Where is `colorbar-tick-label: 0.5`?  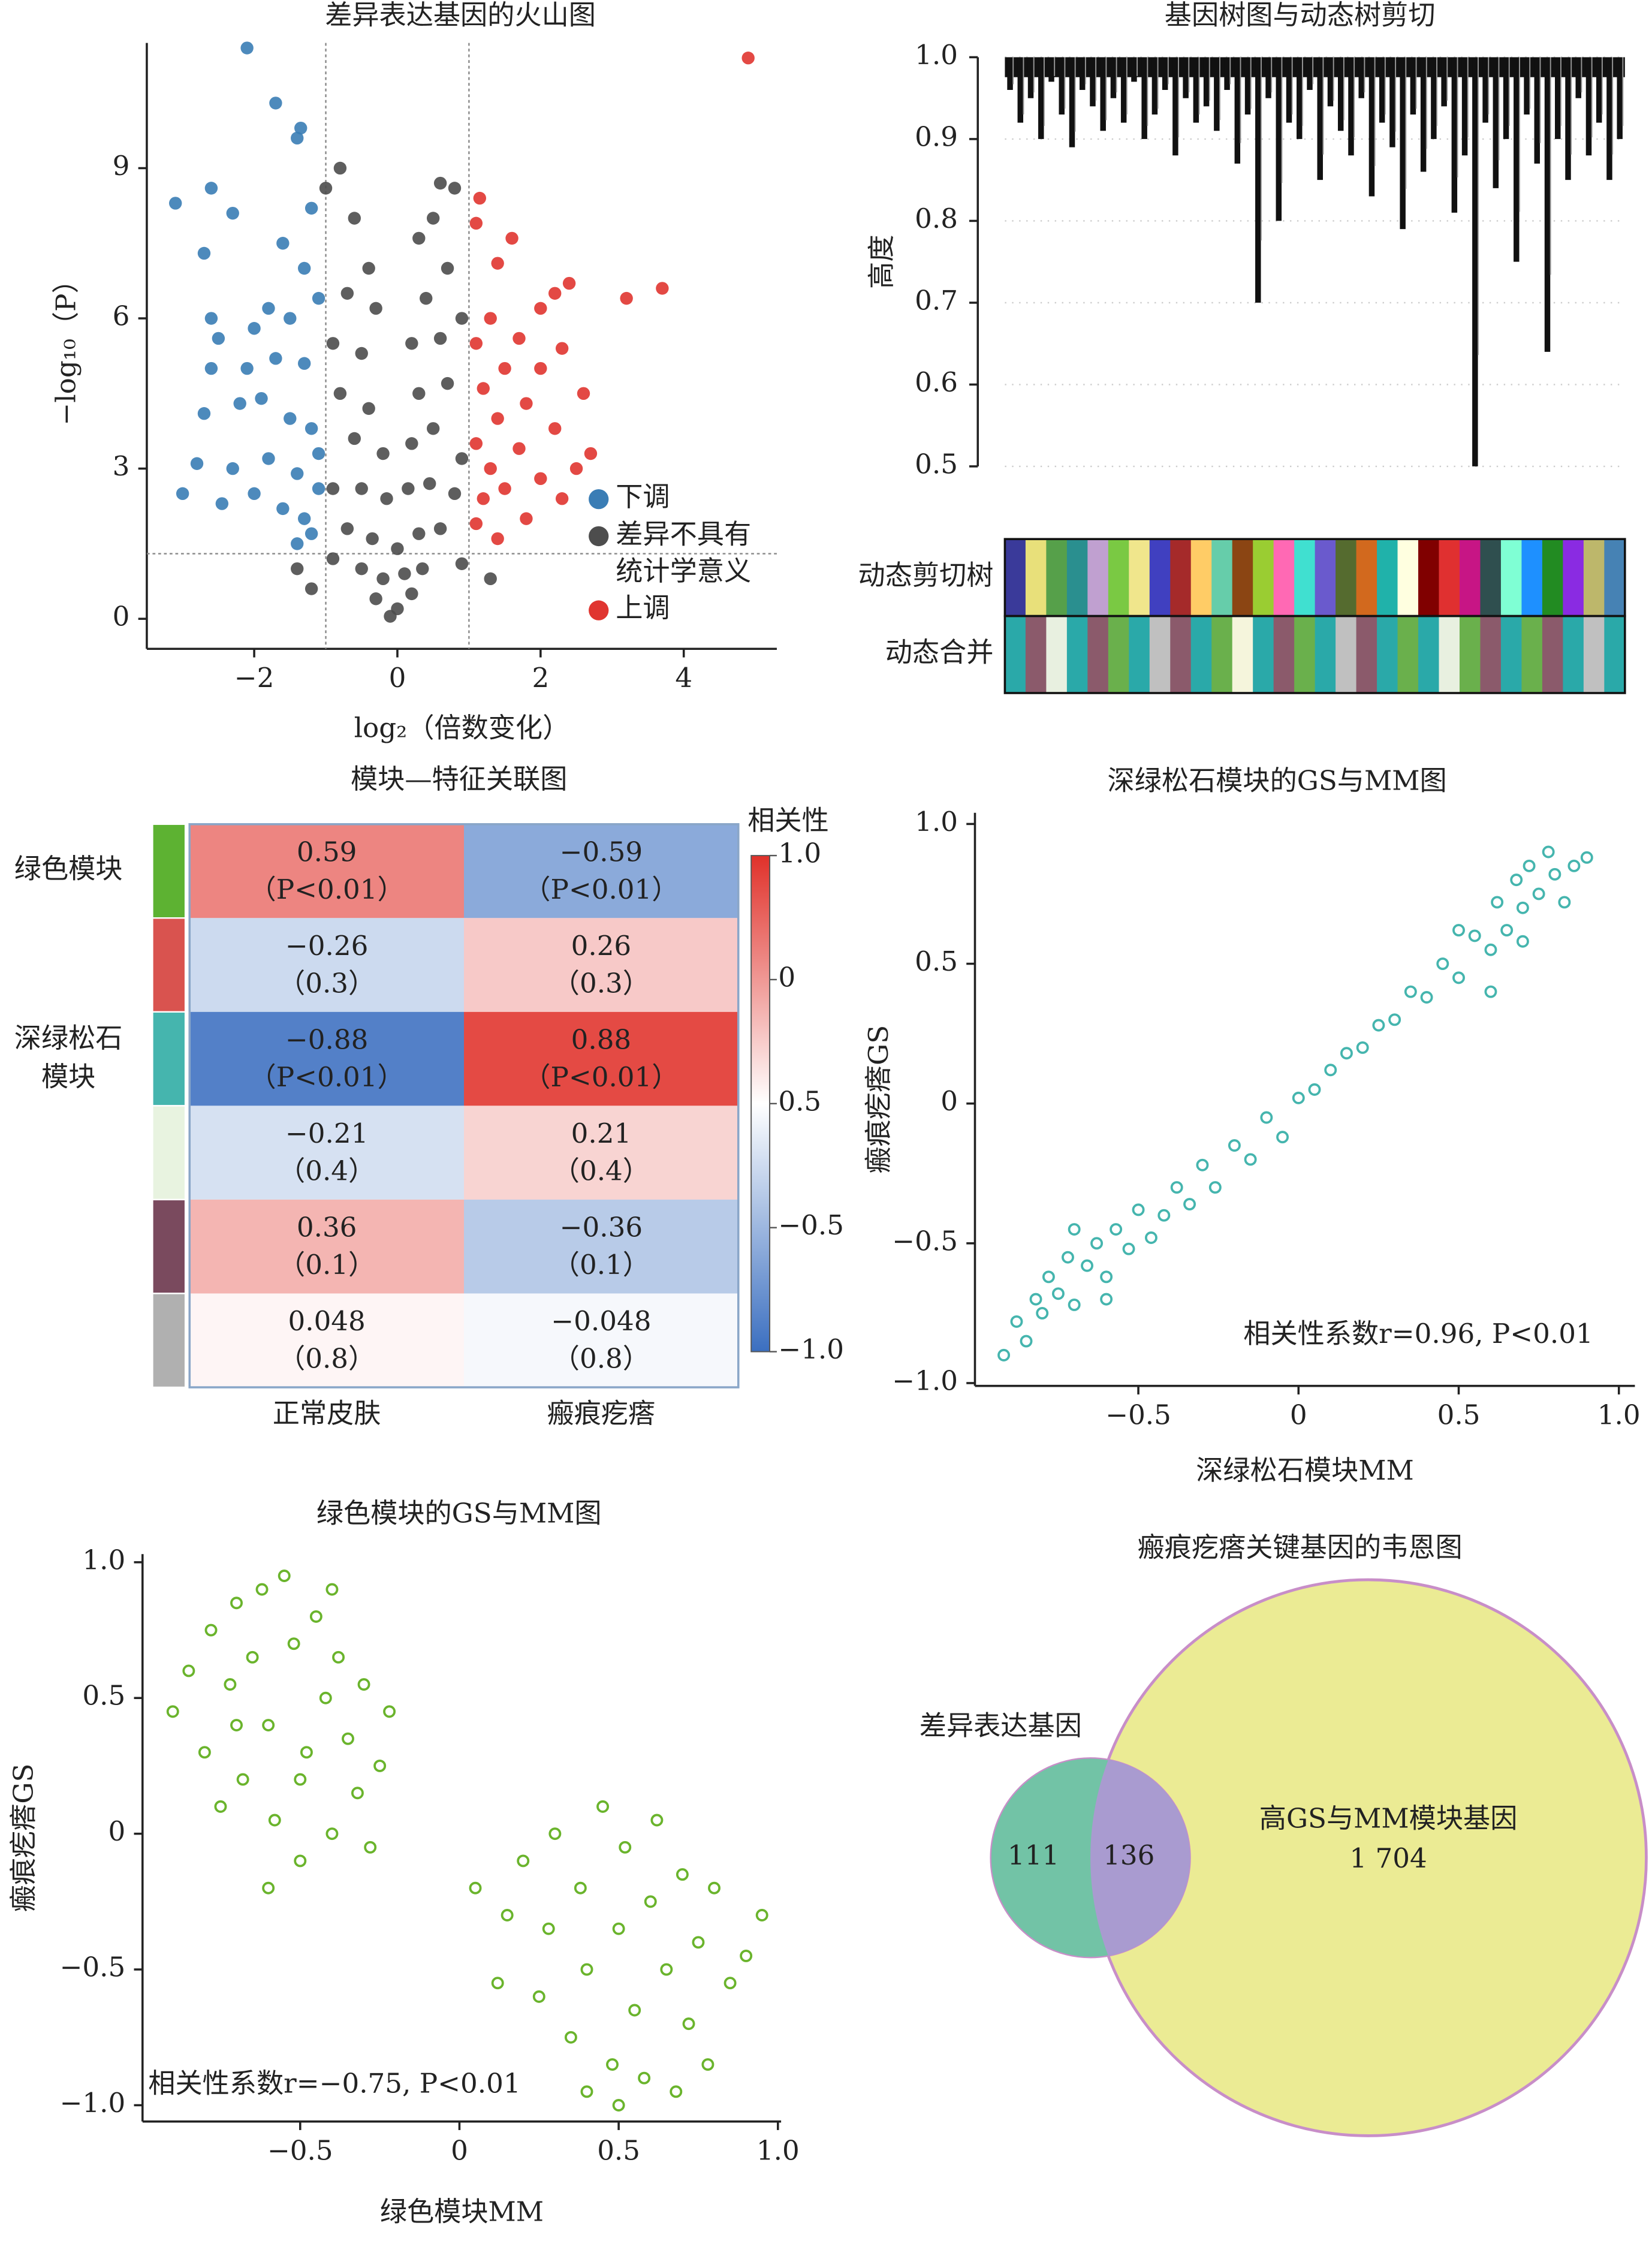 colorbar-tick-label: 0.5 is located at coordinates (799, 1101).